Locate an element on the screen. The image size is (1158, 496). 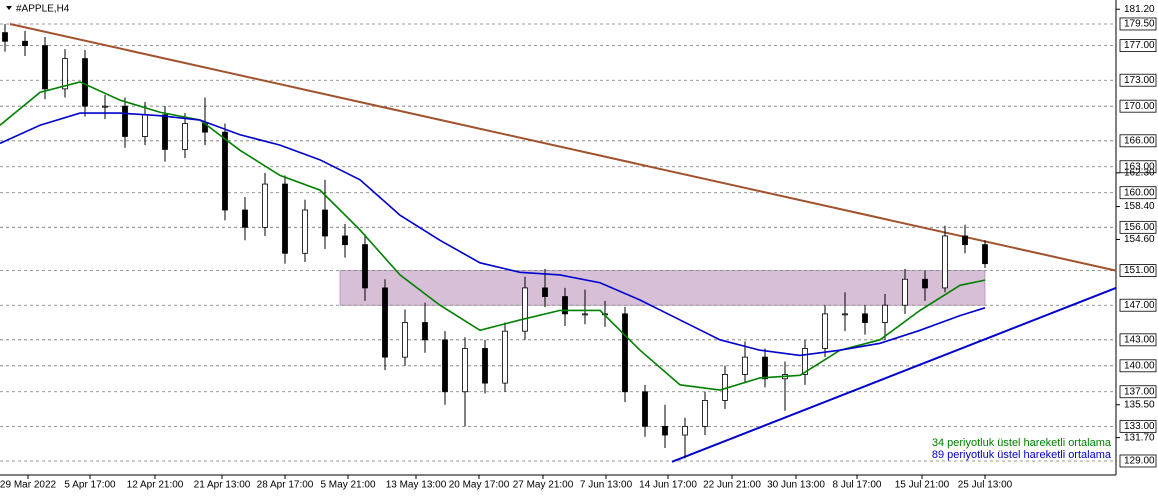
level-label: 166.00 is located at coordinates (1139, 140).